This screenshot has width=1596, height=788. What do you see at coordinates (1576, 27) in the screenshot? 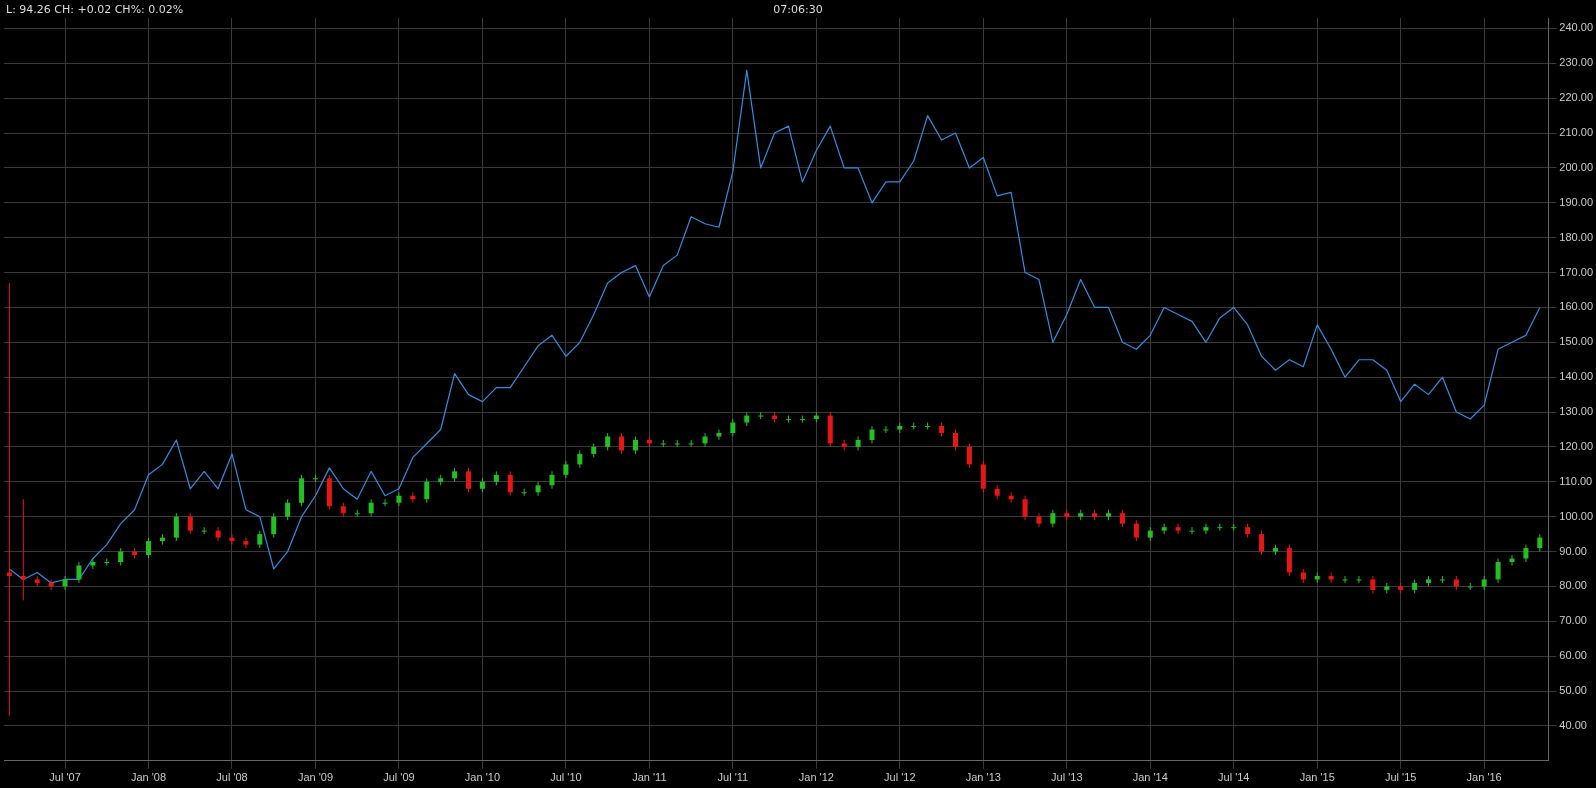
I see `y-tick-label: 240.00` at bounding box center [1576, 27].